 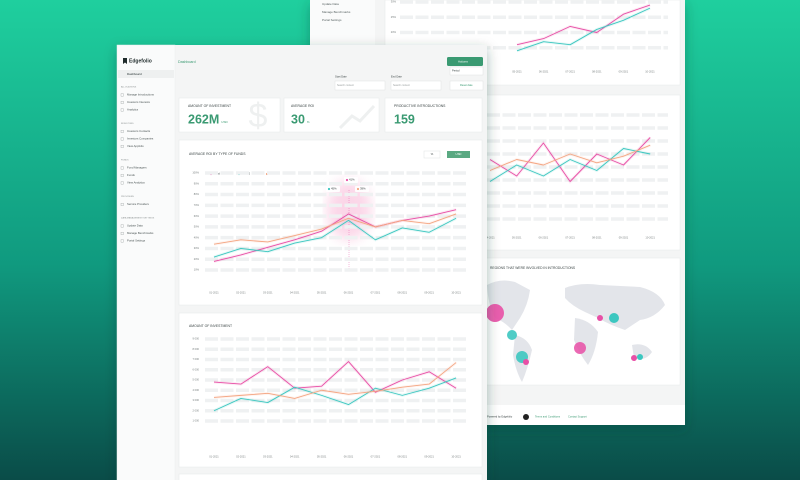 What do you see at coordinates (548, 417) in the screenshot?
I see `footer-link: Terms and Conditions` at bounding box center [548, 417].